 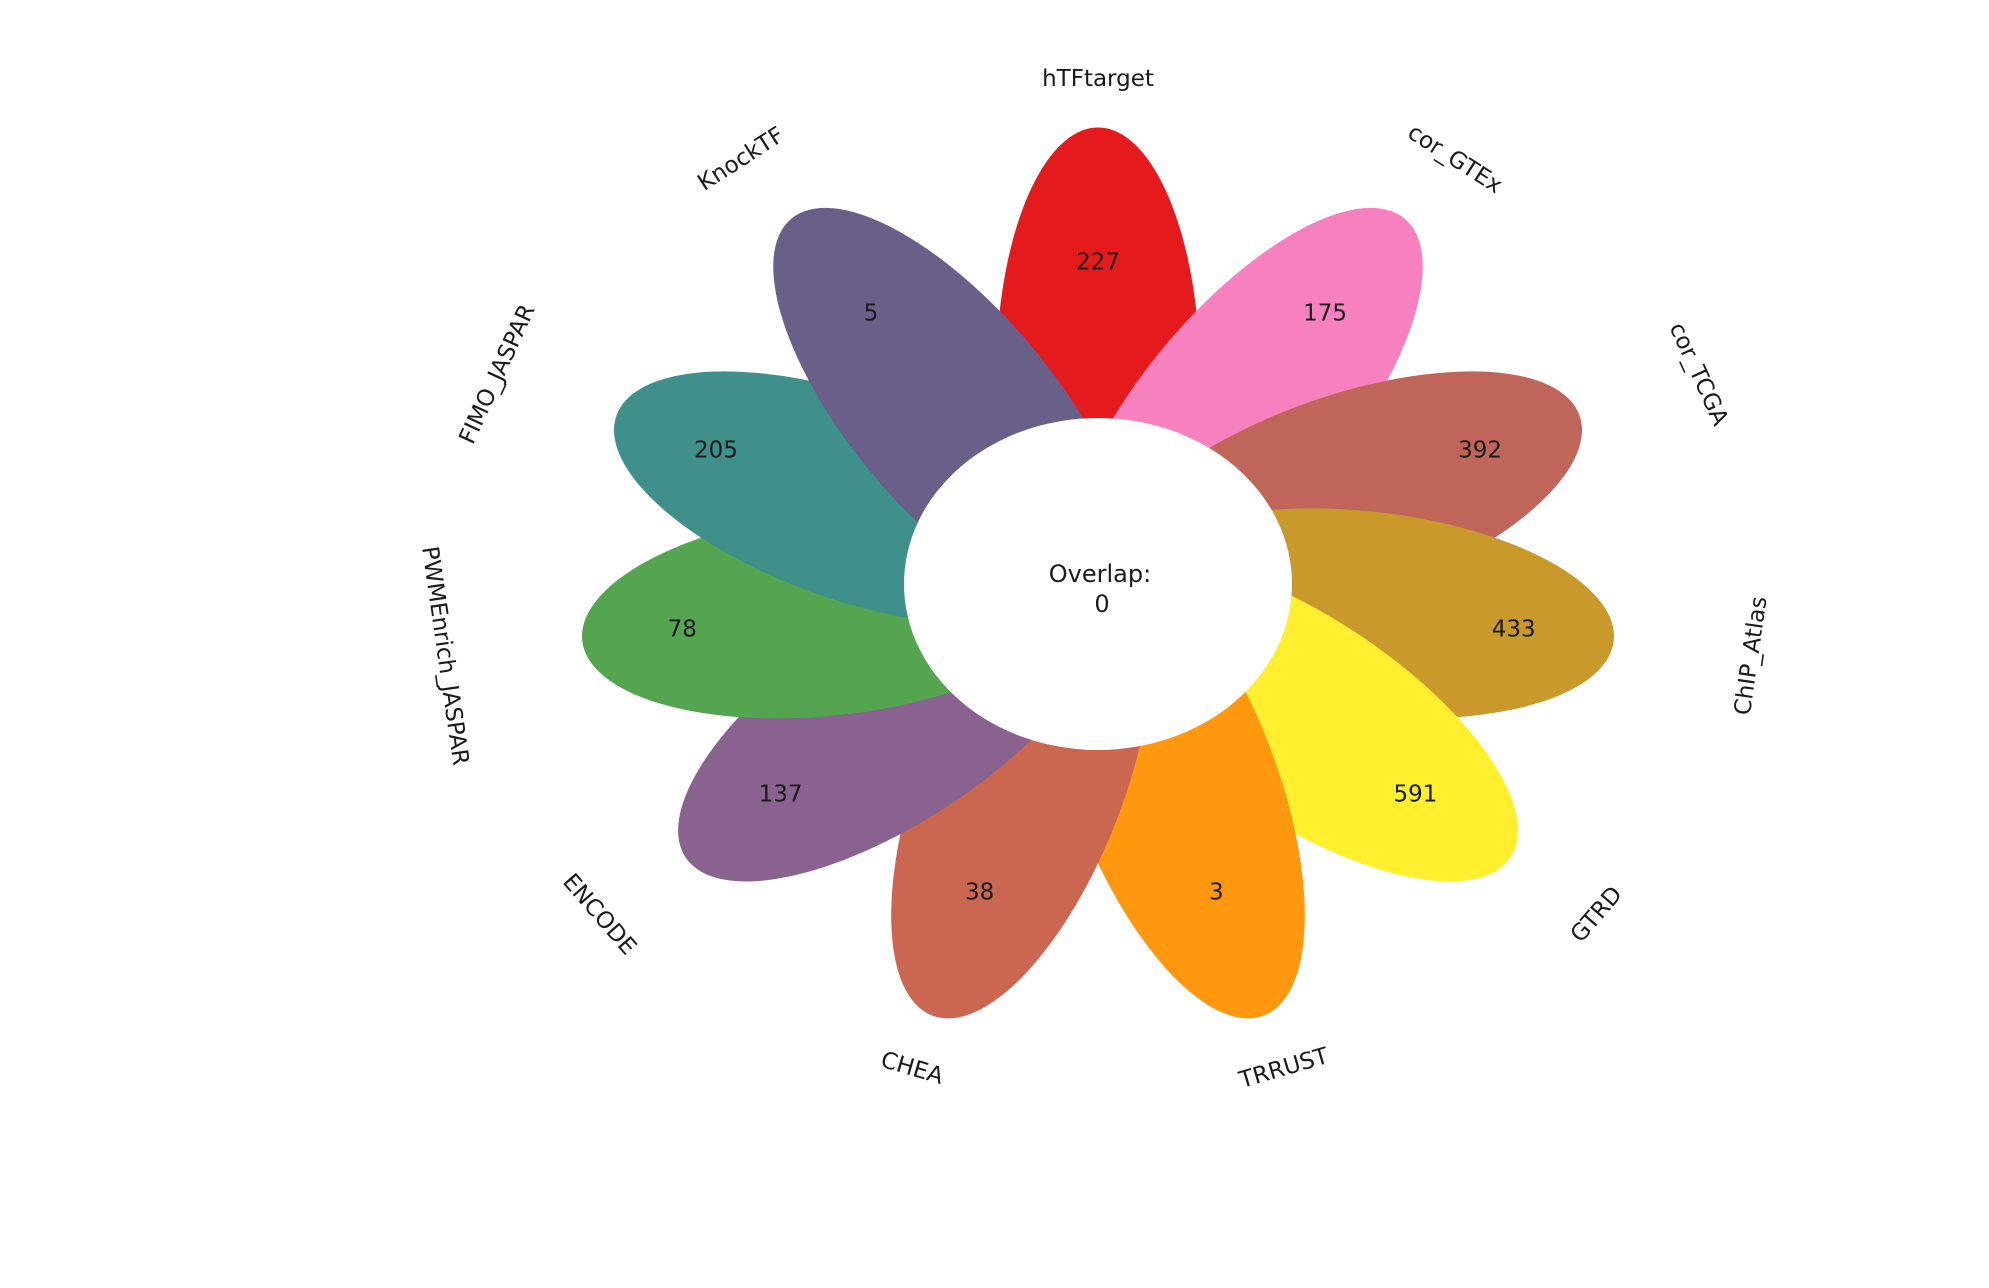 I want to click on petal-count-htftarget: 227, so click(x=1098, y=263).